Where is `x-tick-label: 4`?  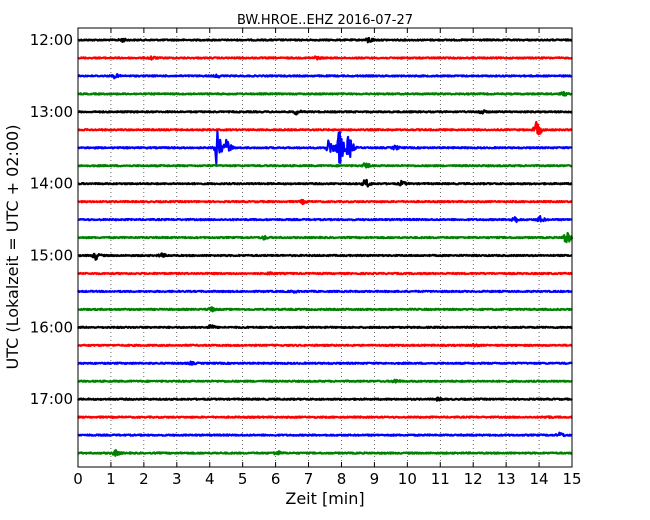 x-tick-label: 4 is located at coordinates (210, 479).